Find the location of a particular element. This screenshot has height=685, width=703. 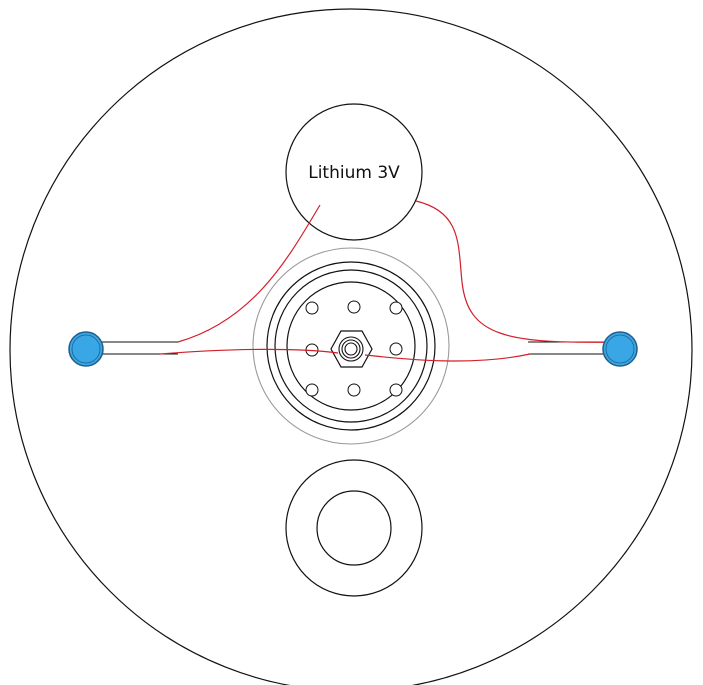

hex-outline is located at coordinates (351, 349).